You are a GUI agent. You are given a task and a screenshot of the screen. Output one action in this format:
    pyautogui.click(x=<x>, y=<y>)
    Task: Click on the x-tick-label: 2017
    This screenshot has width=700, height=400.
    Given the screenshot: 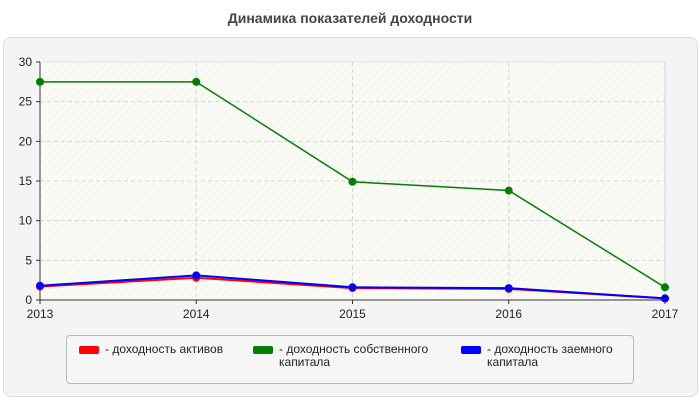 What is the action you would take?
    pyautogui.click(x=665, y=314)
    